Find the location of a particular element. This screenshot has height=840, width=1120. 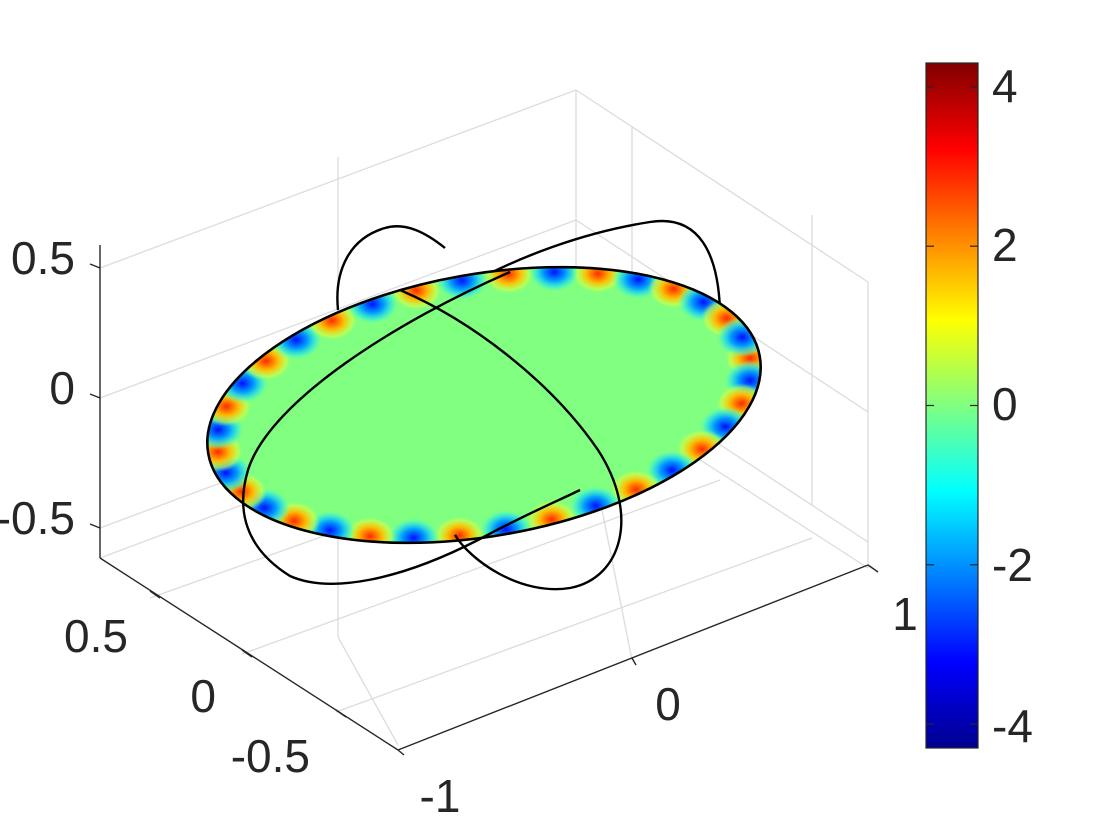

rim-positive-spot is located at coordinates (508, 274).